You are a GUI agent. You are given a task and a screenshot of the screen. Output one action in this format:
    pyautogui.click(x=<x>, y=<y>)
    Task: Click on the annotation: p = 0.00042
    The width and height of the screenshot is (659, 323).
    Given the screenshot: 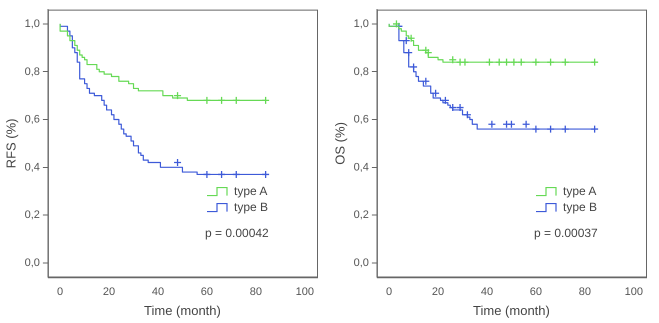 What is the action you would take?
    pyautogui.click(x=237, y=233)
    